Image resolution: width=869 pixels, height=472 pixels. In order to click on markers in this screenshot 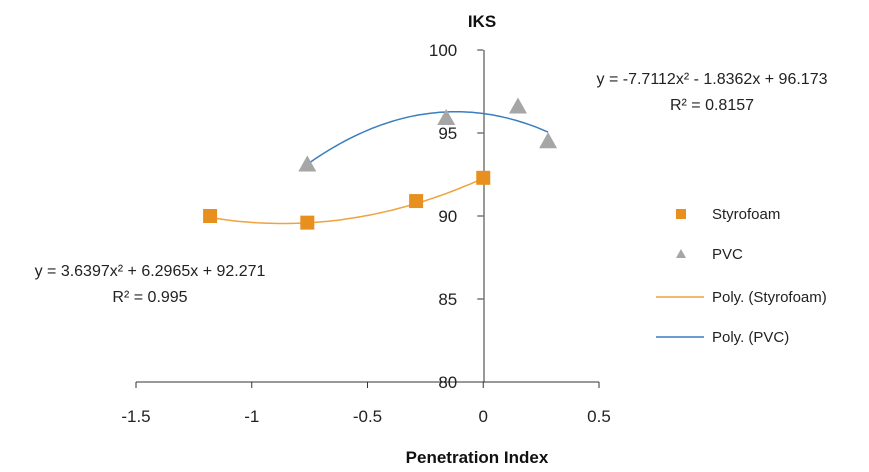, I will do `click(380, 163)`.